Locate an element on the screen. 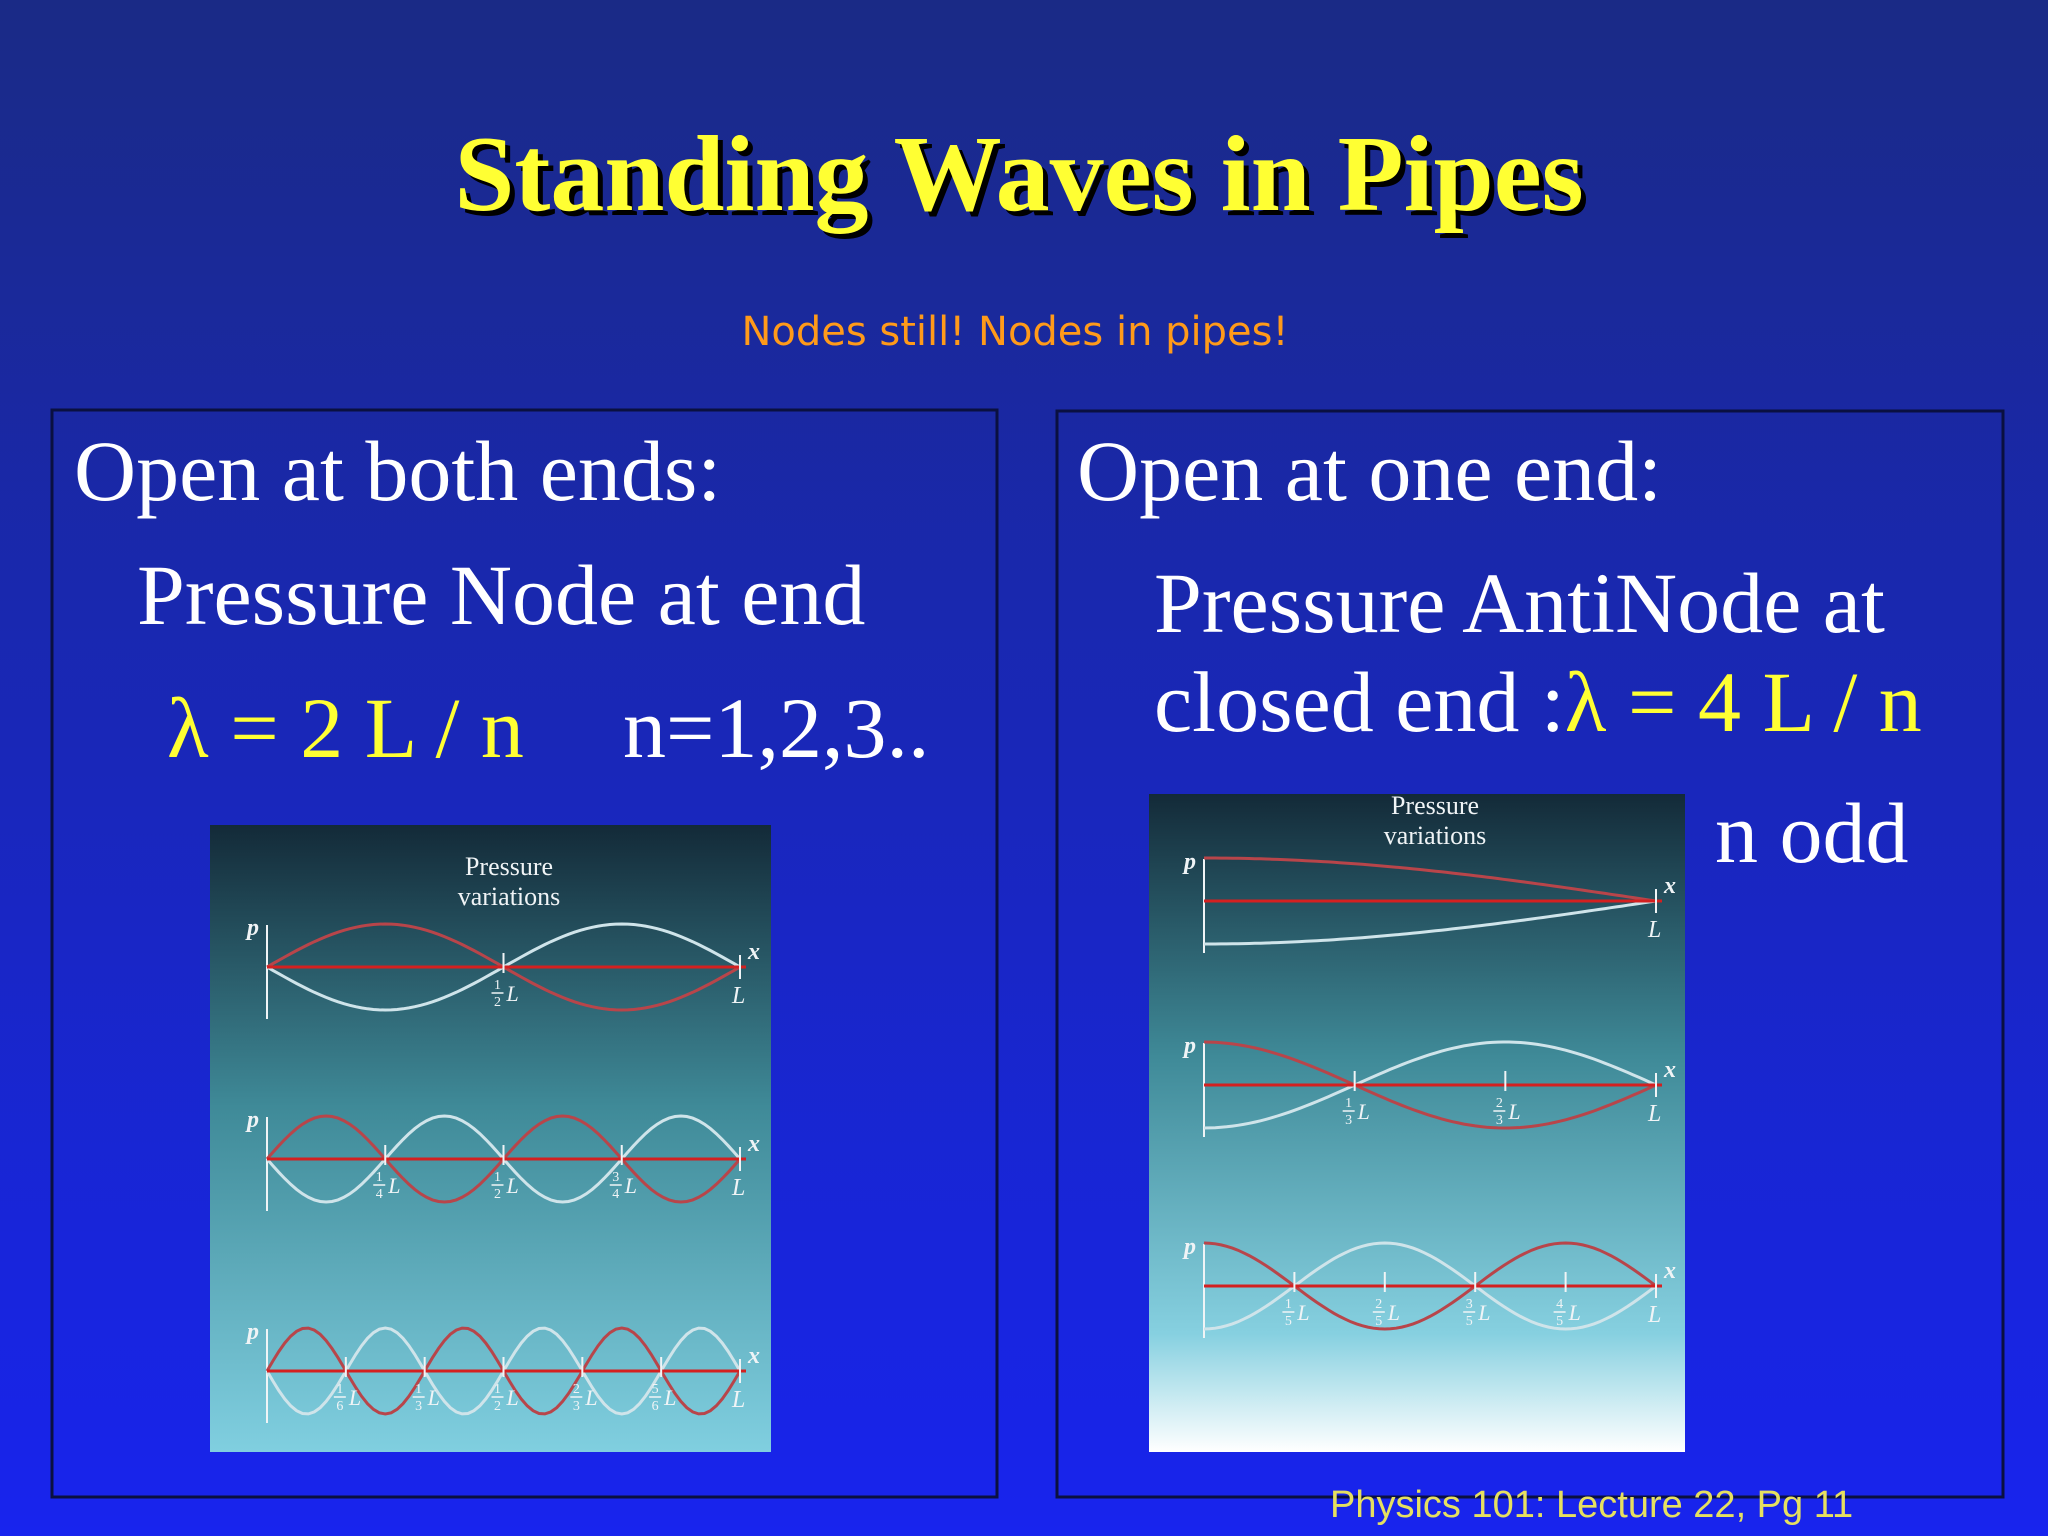 This screenshot has width=2048, height=1536. panel-text: Pressure AntiNode at is located at coordinates (1519, 603).